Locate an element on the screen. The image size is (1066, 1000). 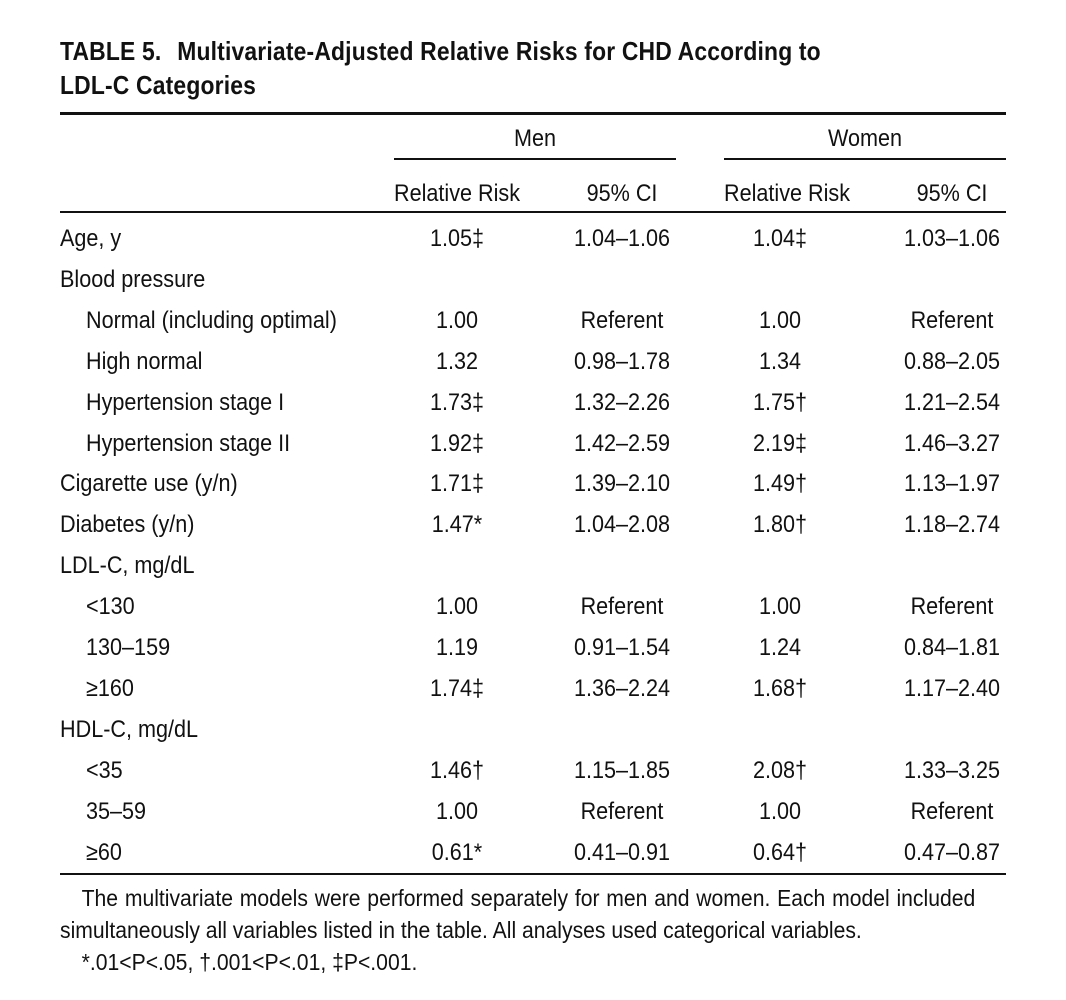
cell-women-ci: 1.18–2.74 is located at coordinates (952, 525).